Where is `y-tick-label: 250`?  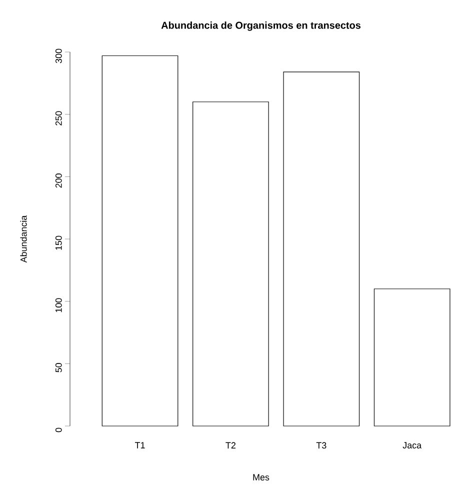
y-tick-label: 250 is located at coordinates (58, 118).